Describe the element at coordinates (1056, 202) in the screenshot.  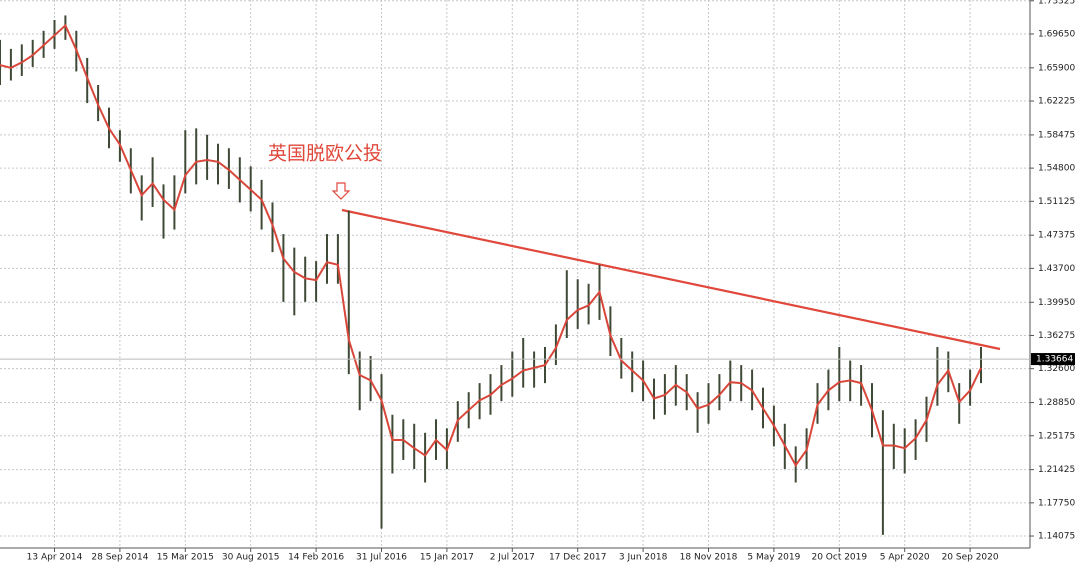
I see `y-tick-label: 1.51125` at that location.